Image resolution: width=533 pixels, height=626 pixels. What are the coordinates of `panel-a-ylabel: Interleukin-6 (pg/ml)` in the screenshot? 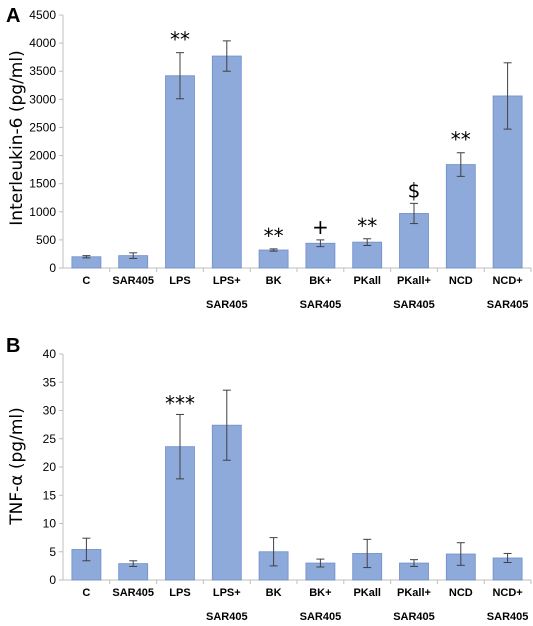 It's located at (17, 137).